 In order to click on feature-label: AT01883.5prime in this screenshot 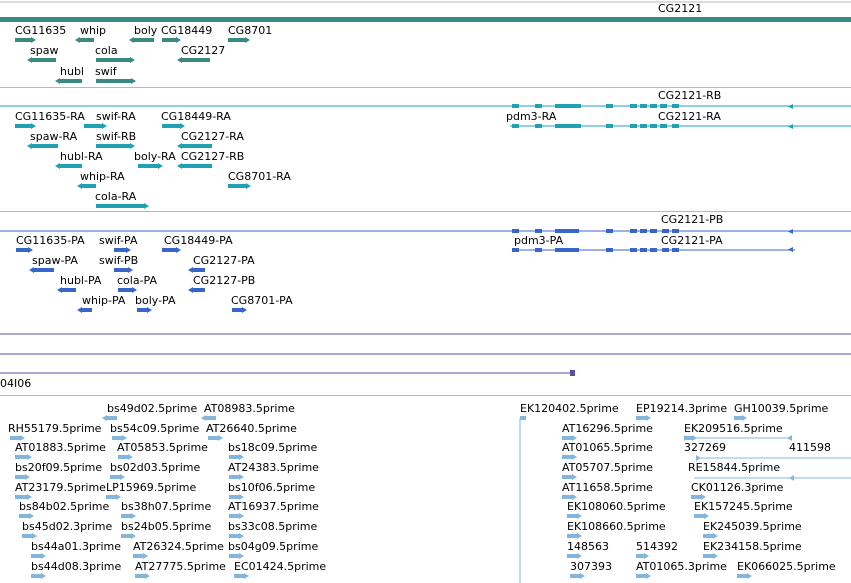, I will do `click(60, 447)`.